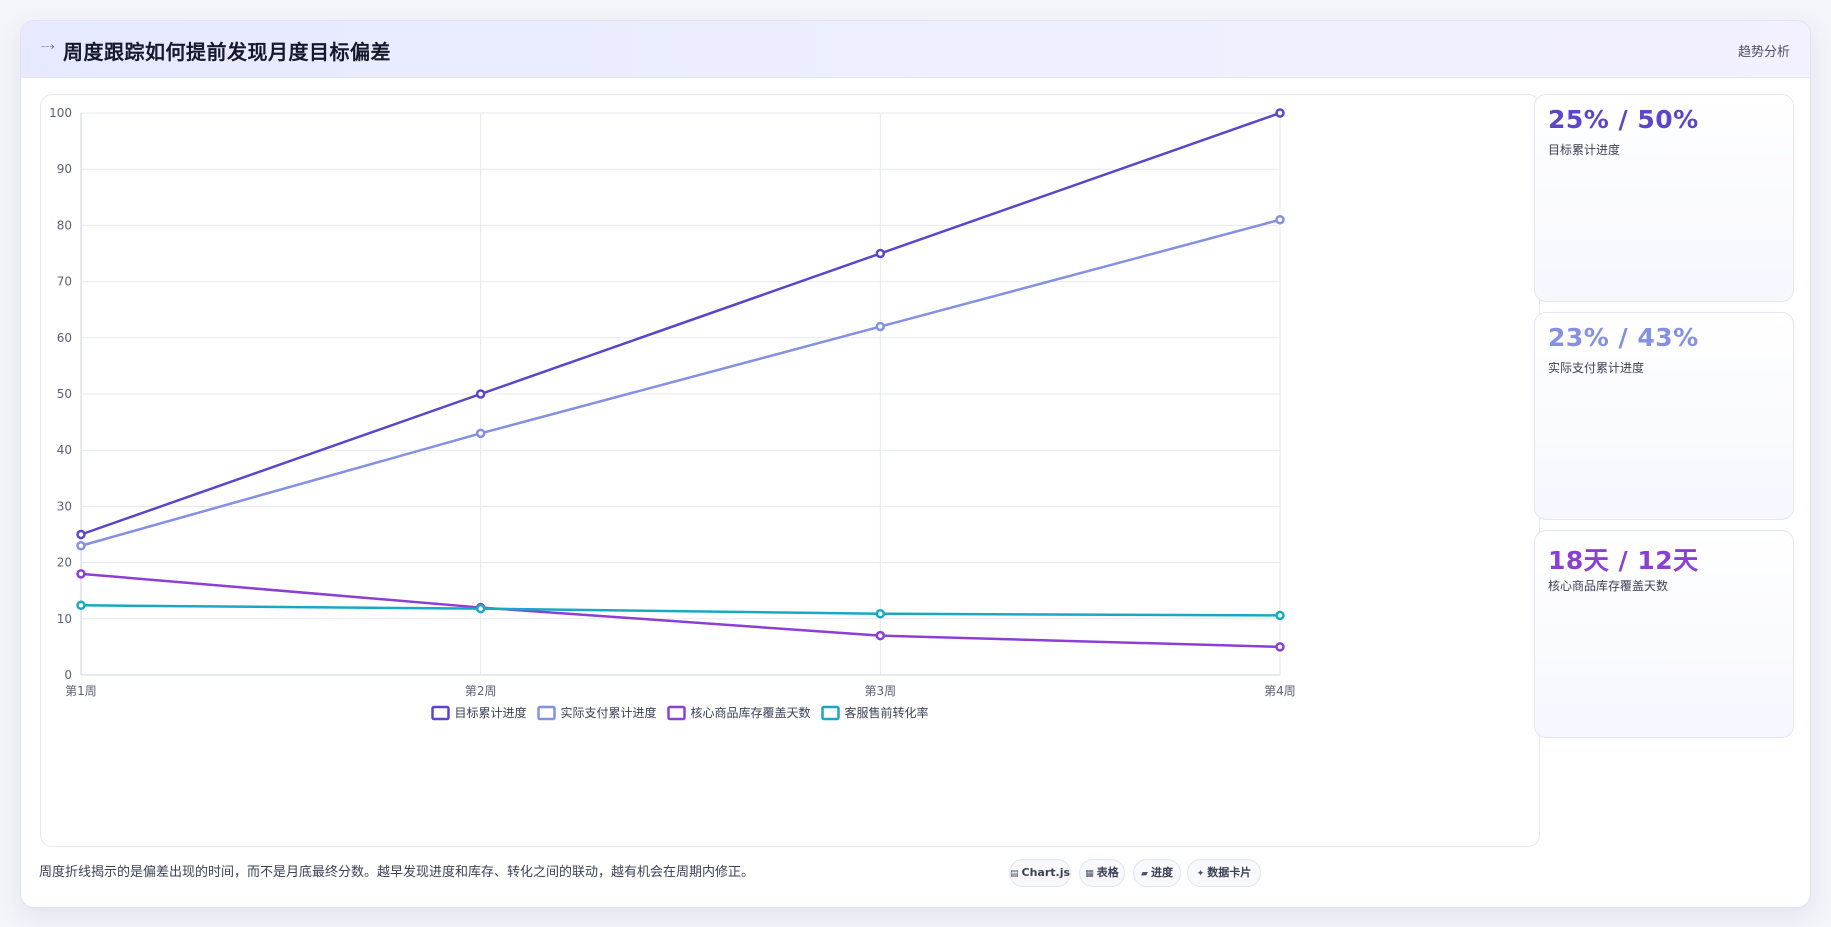  What do you see at coordinates (1280, 691) in the screenshot?
I see `x-tick-label: 第4周` at bounding box center [1280, 691].